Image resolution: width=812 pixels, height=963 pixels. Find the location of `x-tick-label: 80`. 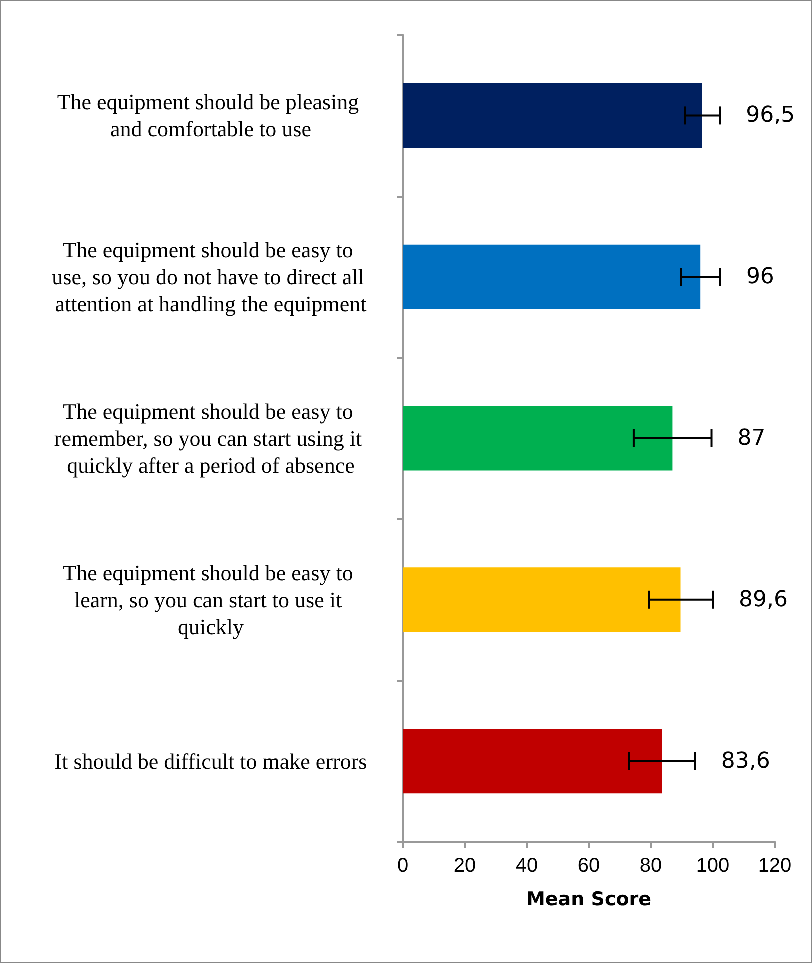

x-tick-label: 80 is located at coordinates (651, 866).